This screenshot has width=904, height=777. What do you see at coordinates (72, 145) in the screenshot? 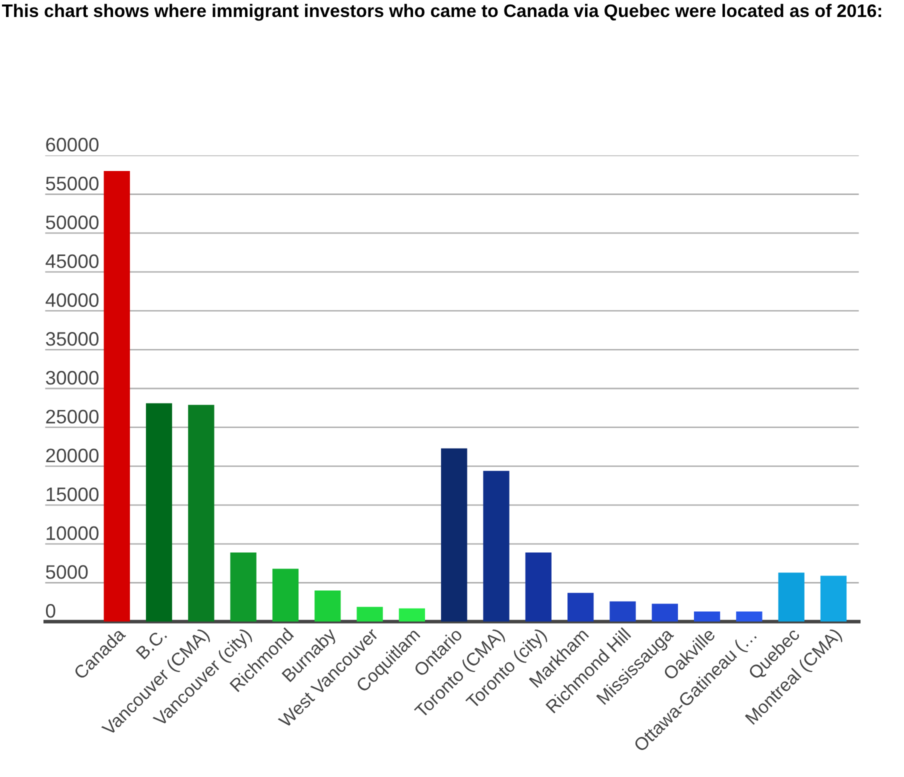
I see `y-tick-label: 60000` at bounding box center [72, 145].